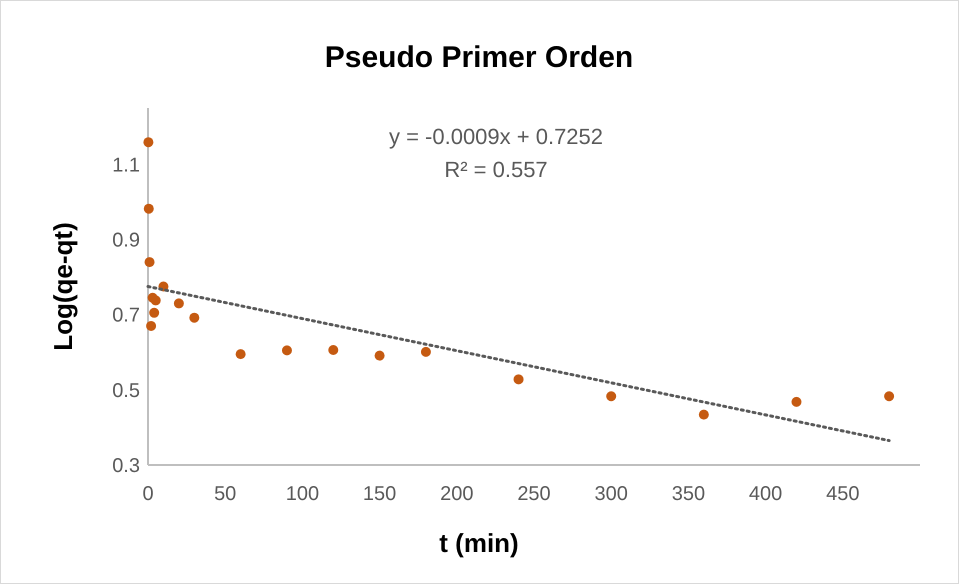 The height and width of the screenshot is (584, 959). I want to click on y-tick-label: 0.5, so click(126, 391).